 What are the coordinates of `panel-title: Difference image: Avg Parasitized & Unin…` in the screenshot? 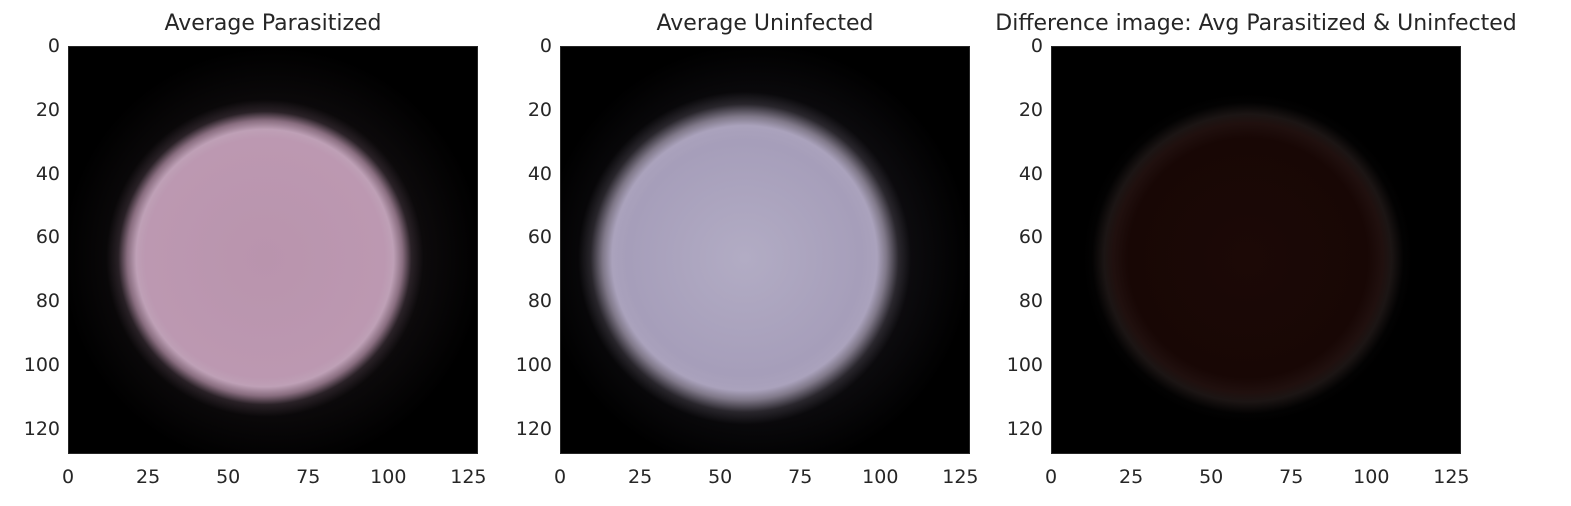 It's located at (1256, 23).